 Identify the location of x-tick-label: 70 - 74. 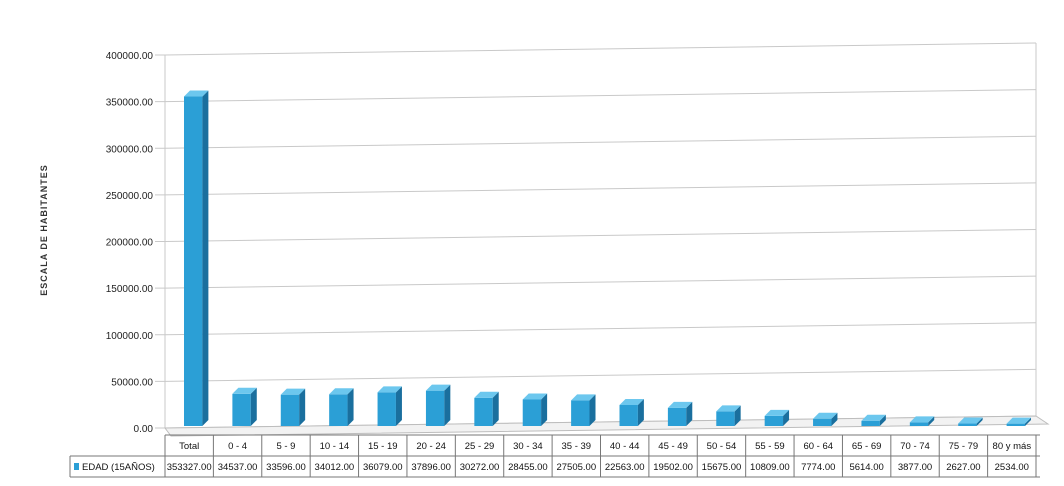
(915, 446).